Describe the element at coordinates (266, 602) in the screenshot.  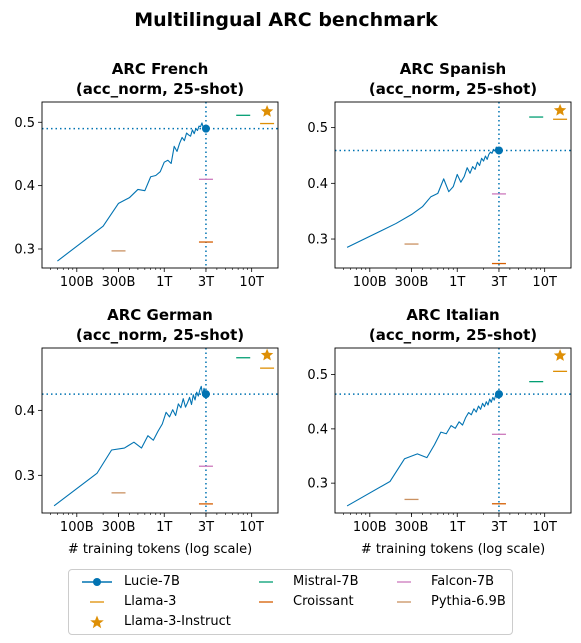
I see `legend-swatch-croissant` at that location.